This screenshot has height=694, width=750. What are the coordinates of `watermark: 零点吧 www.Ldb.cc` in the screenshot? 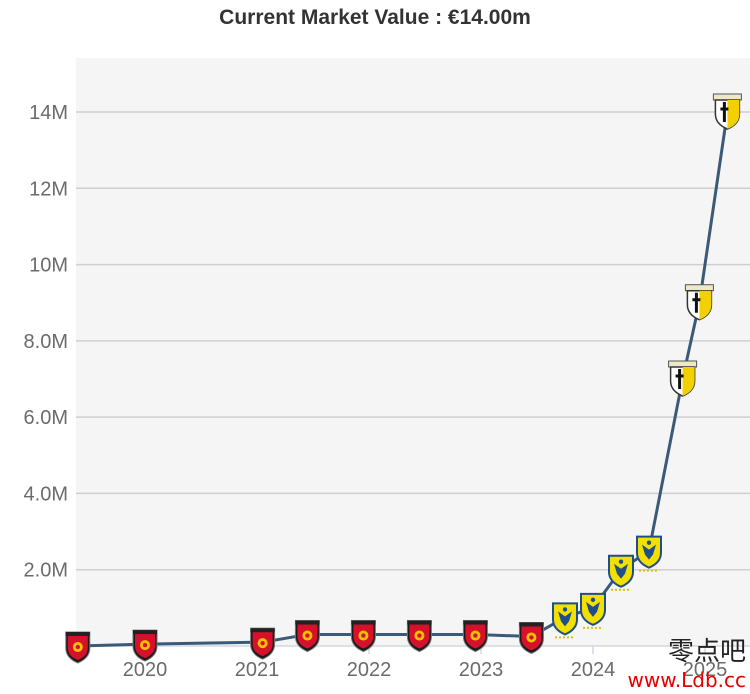 It's located at (687, 661).